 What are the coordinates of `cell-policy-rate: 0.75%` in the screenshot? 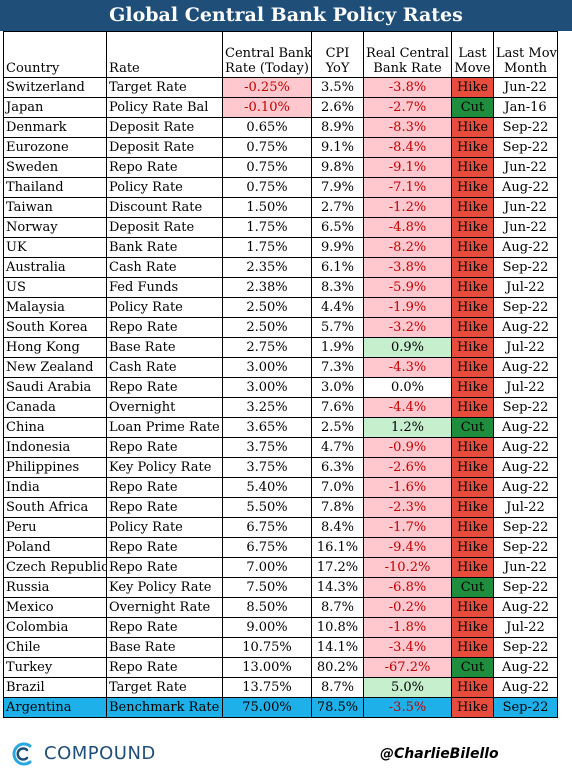 It's located at (267, 187).